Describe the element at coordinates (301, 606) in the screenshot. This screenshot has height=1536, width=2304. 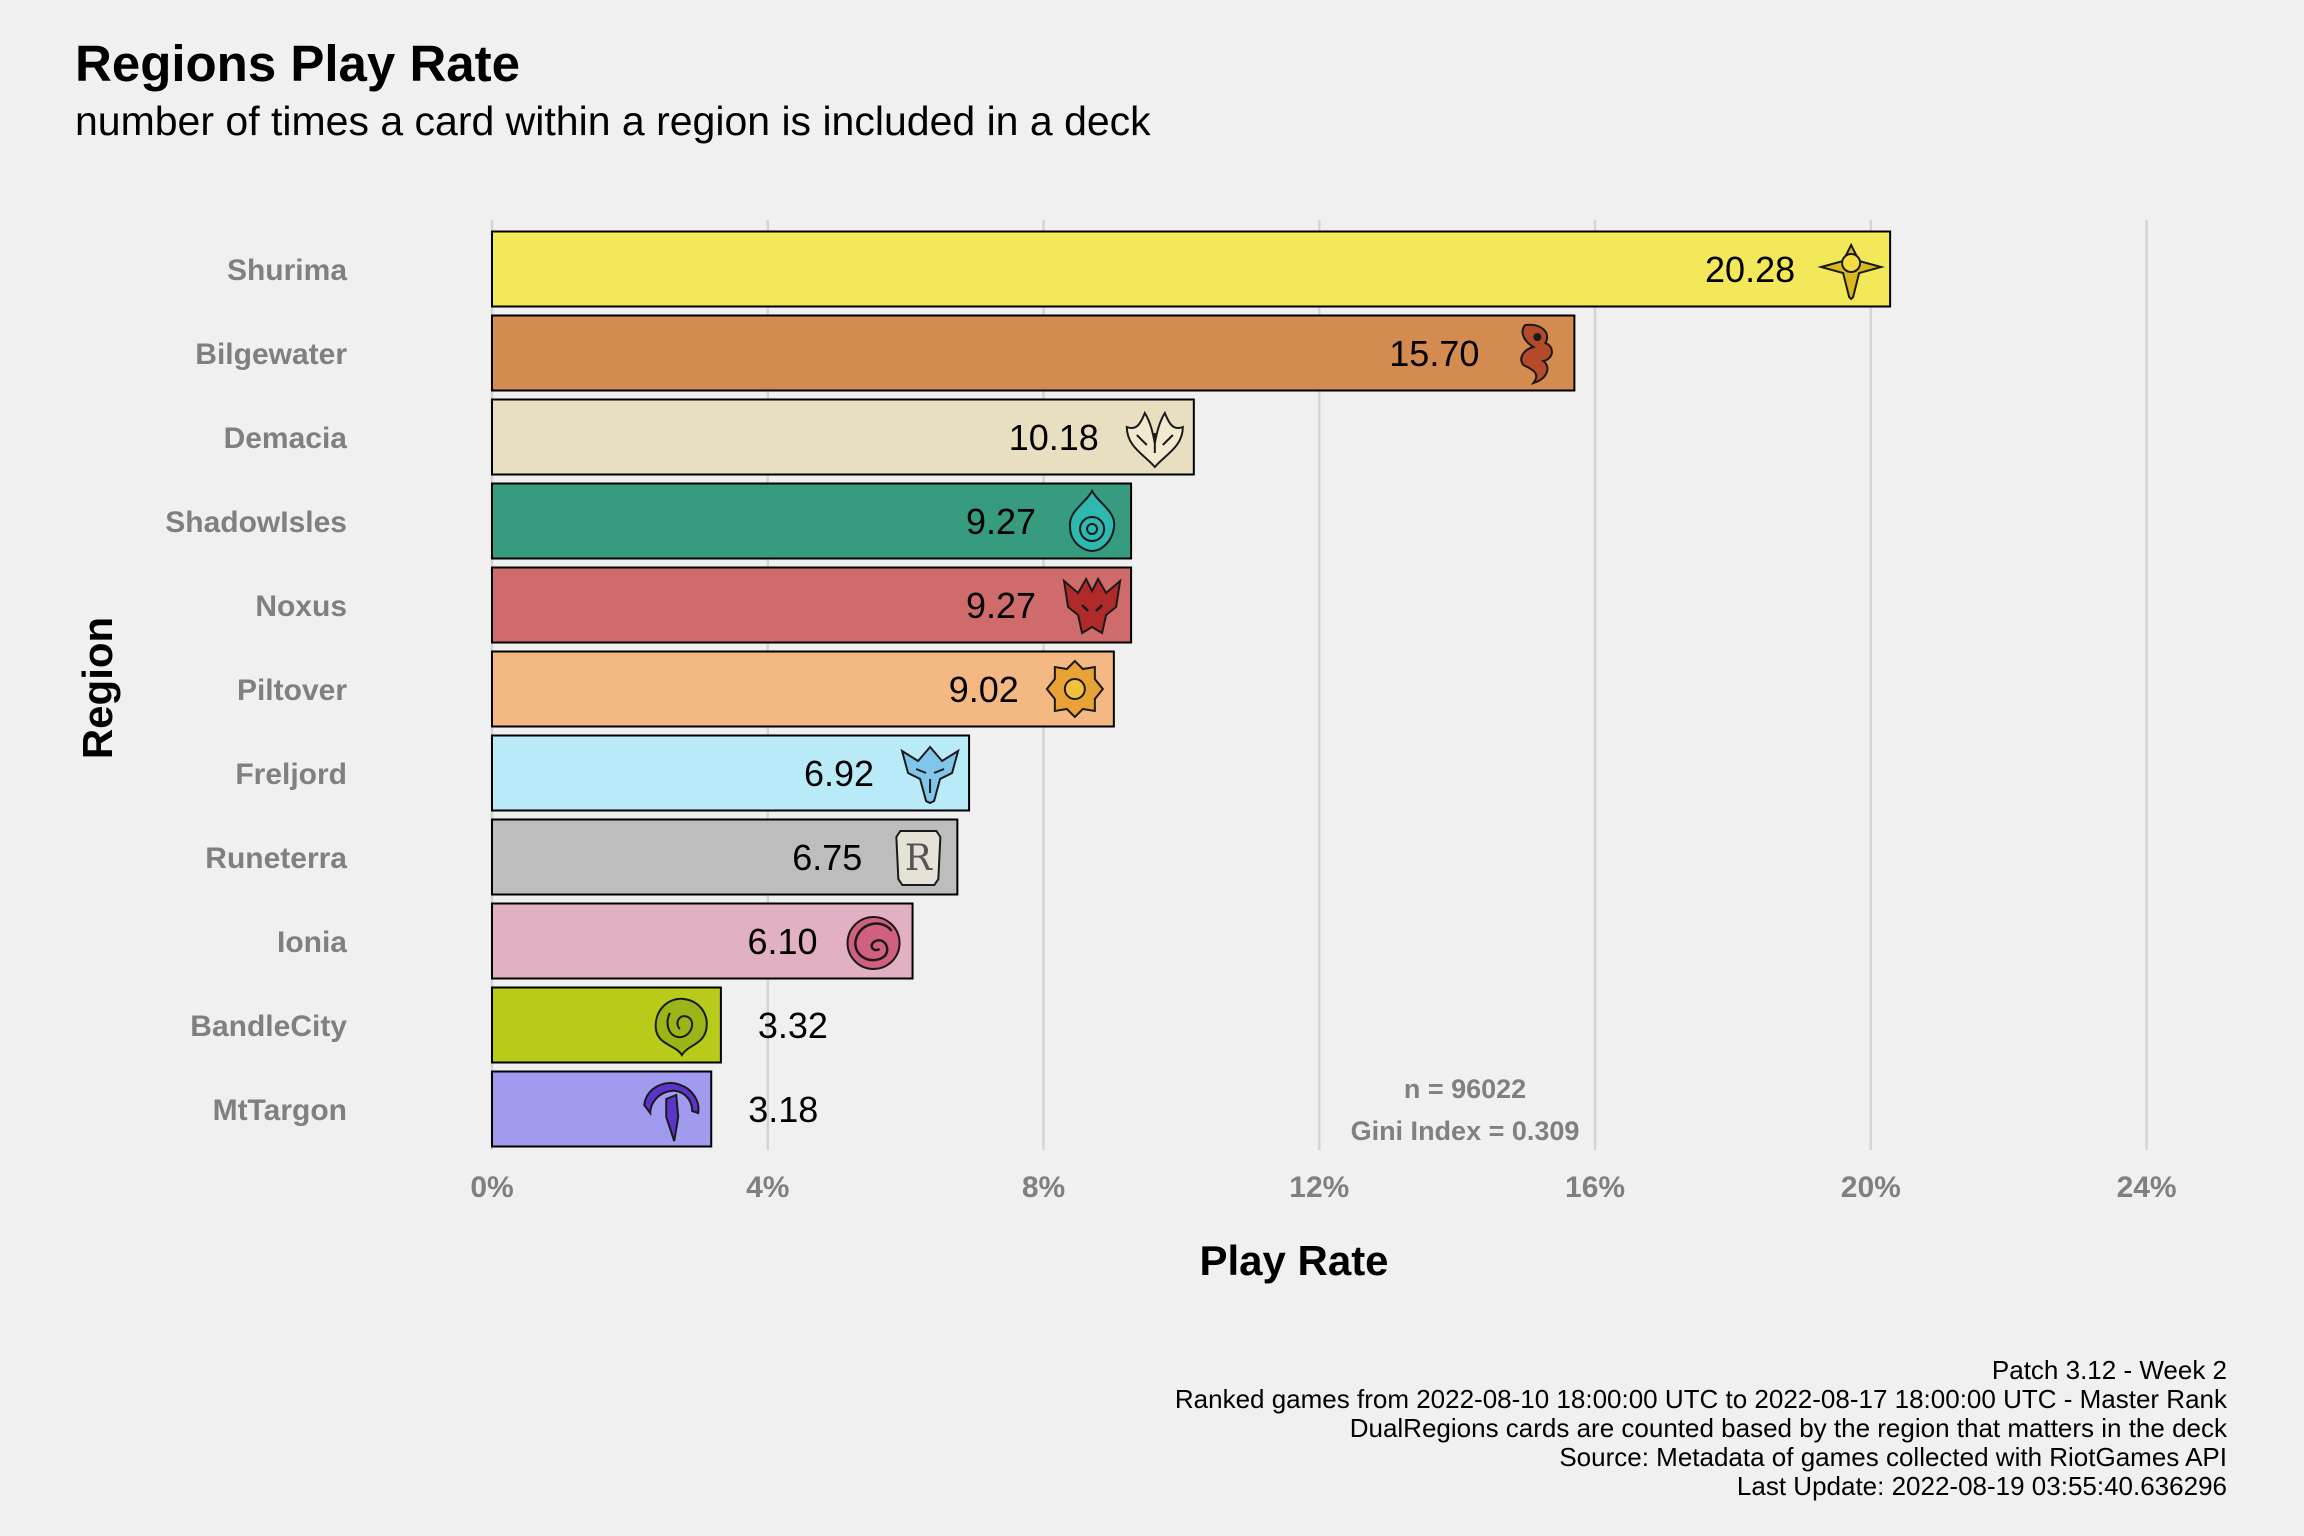
I see `category-label: Noxus` at that location.